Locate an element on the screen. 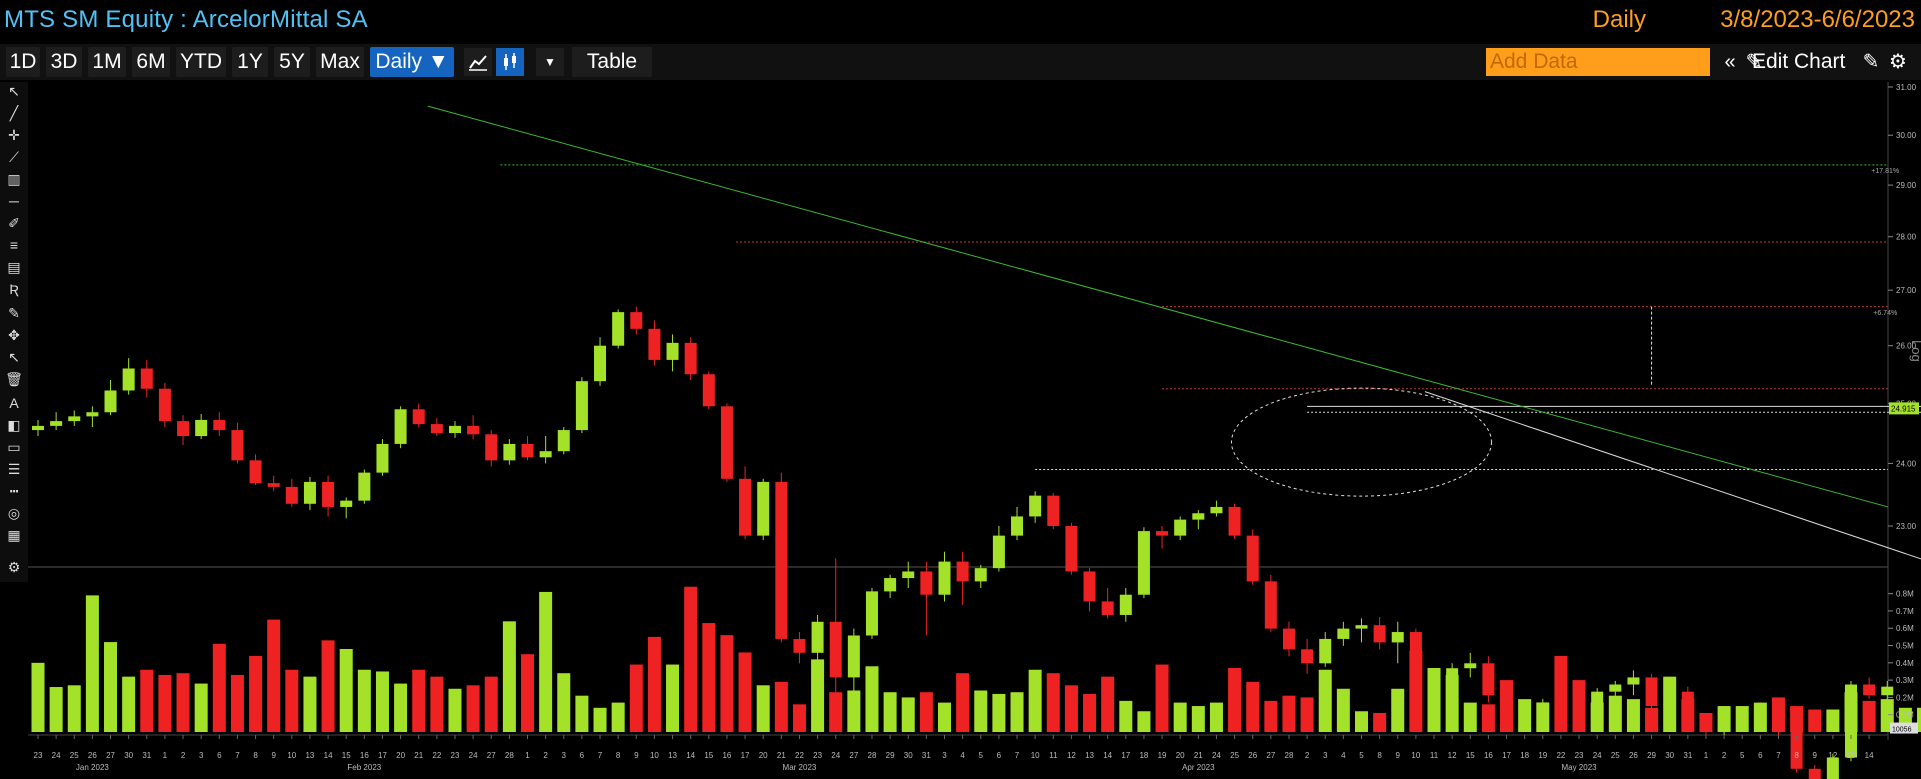  date-range-label: 3/8/2023-6/6/2023 is located at coordinates (1817, 19).